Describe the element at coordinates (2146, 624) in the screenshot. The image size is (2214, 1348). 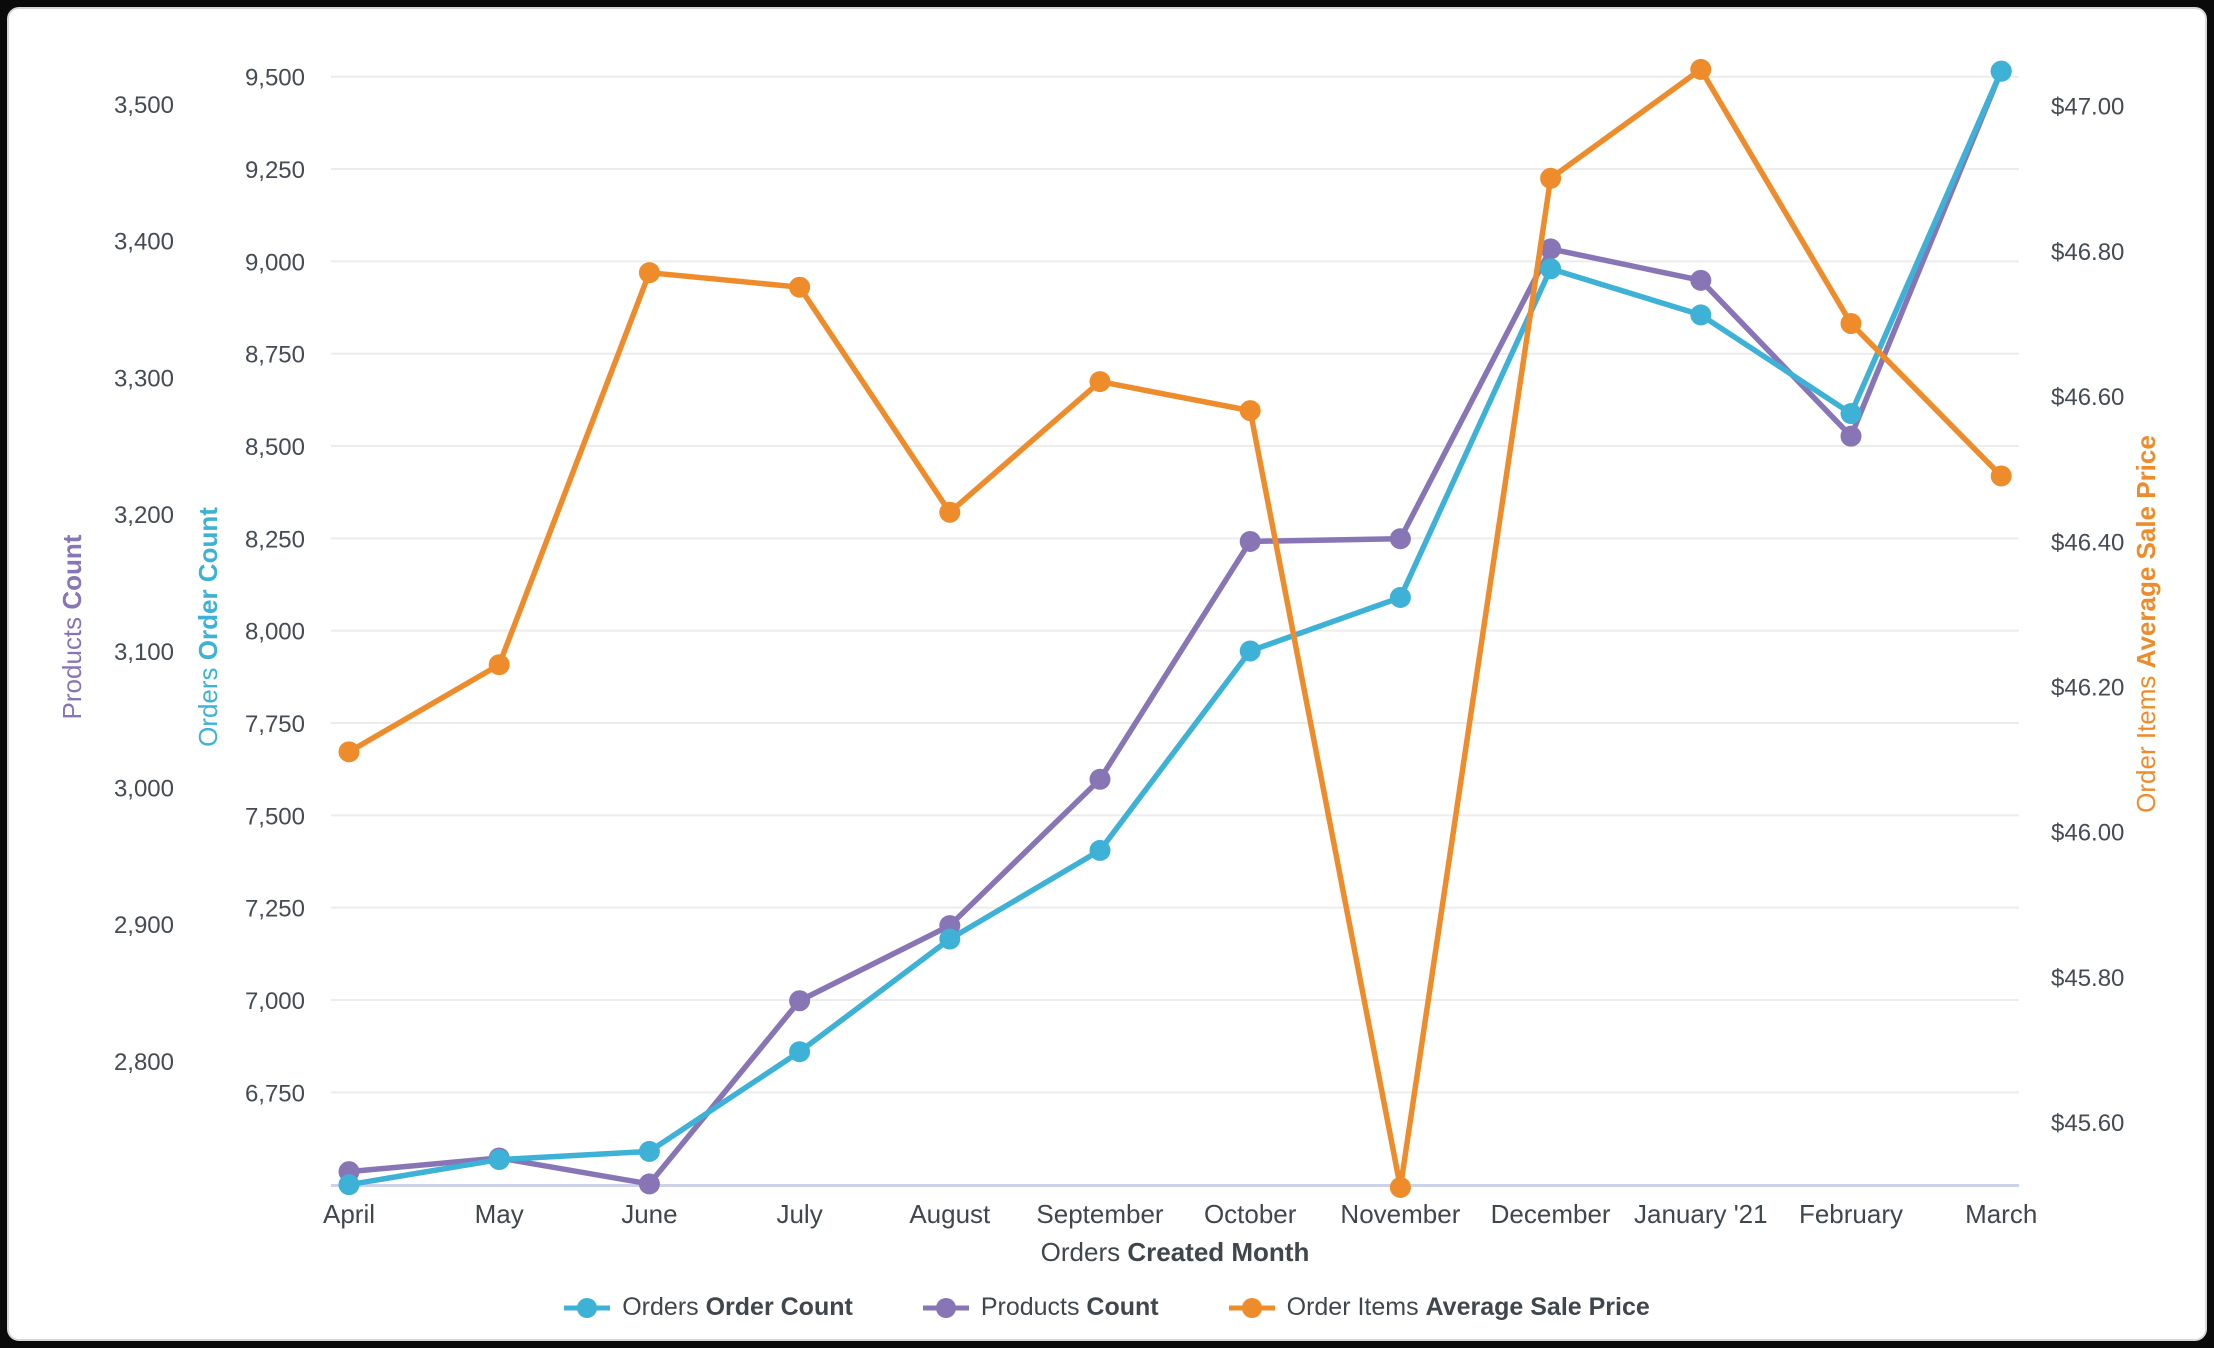
I see `price-axis-title: Order Items Average Sale Price` at that location.